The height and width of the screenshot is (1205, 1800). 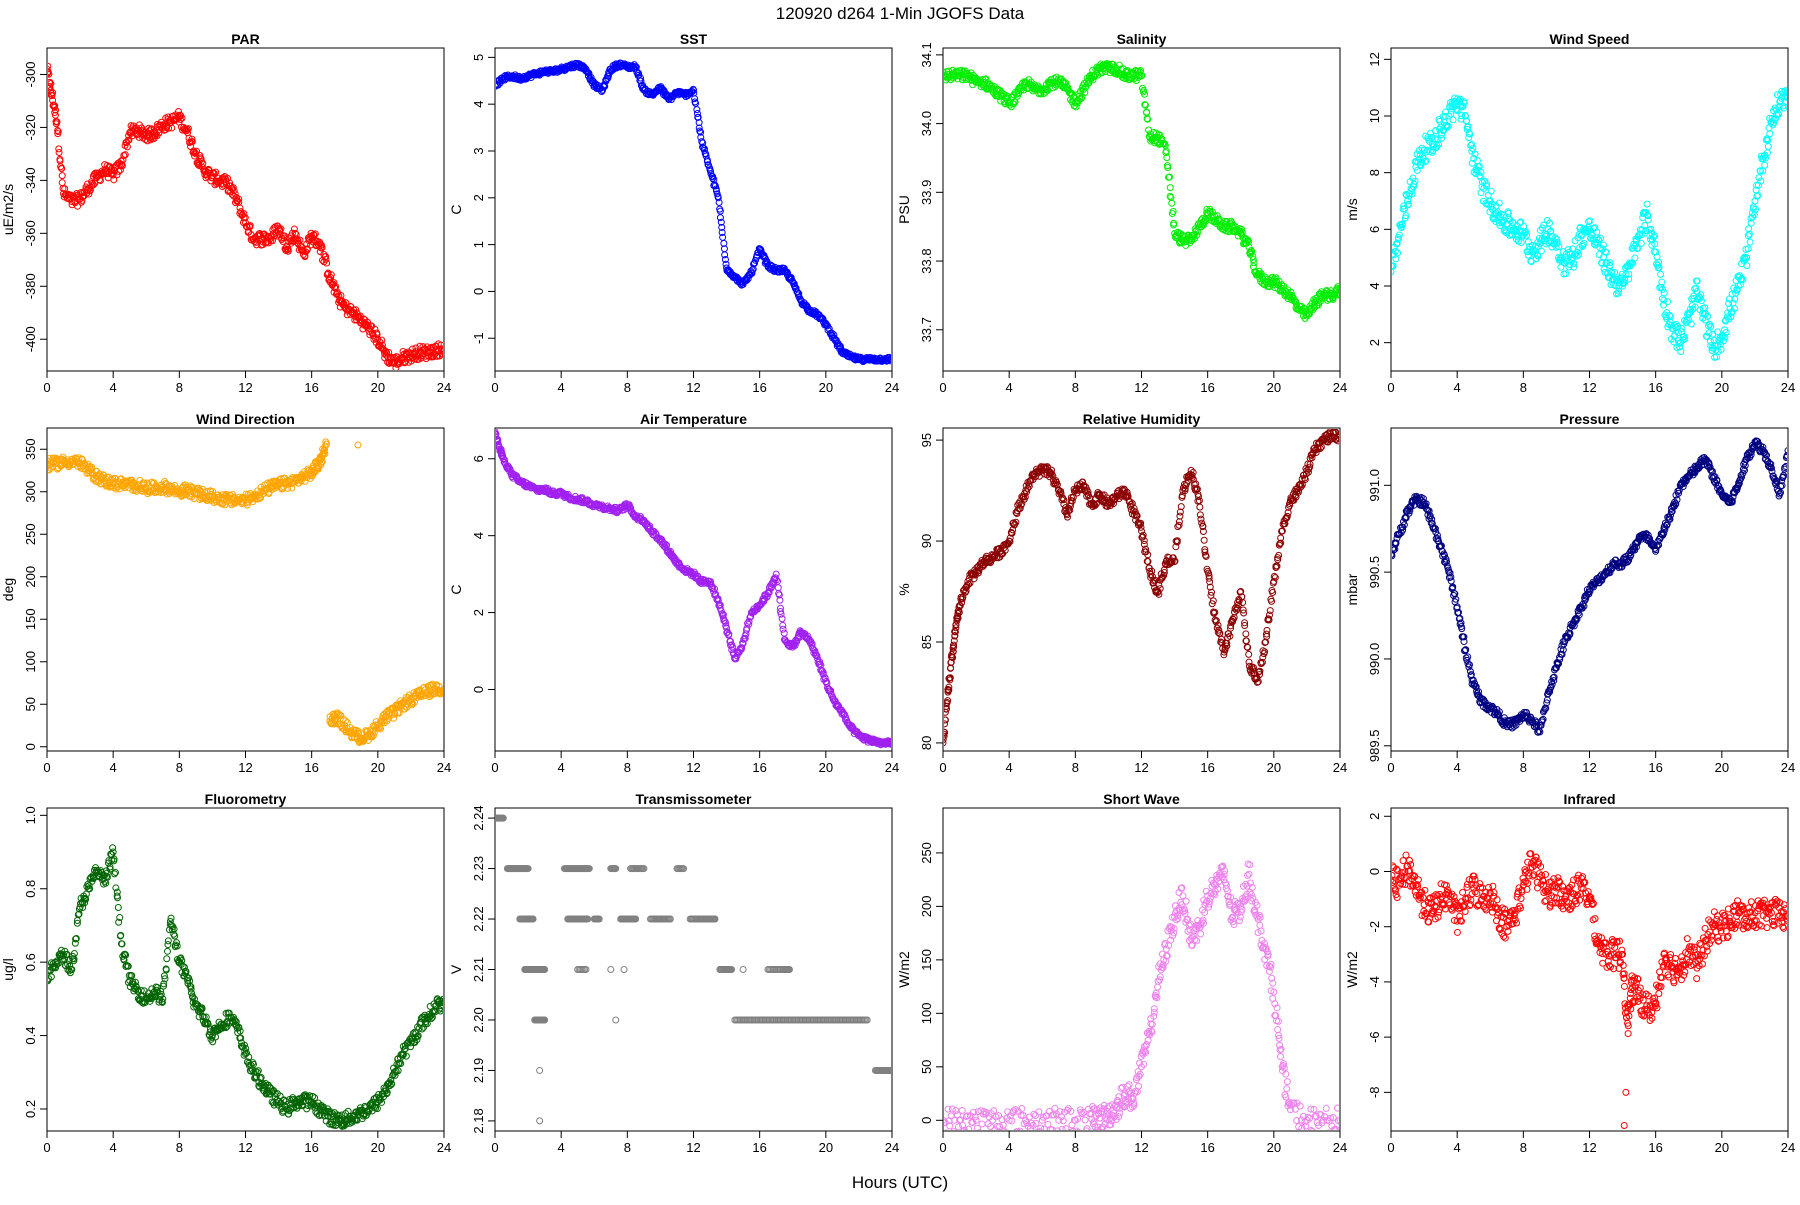 I want to click on figure-title: 120920 d264 1-Min JGOFS Data, so click(x=900, y=13).